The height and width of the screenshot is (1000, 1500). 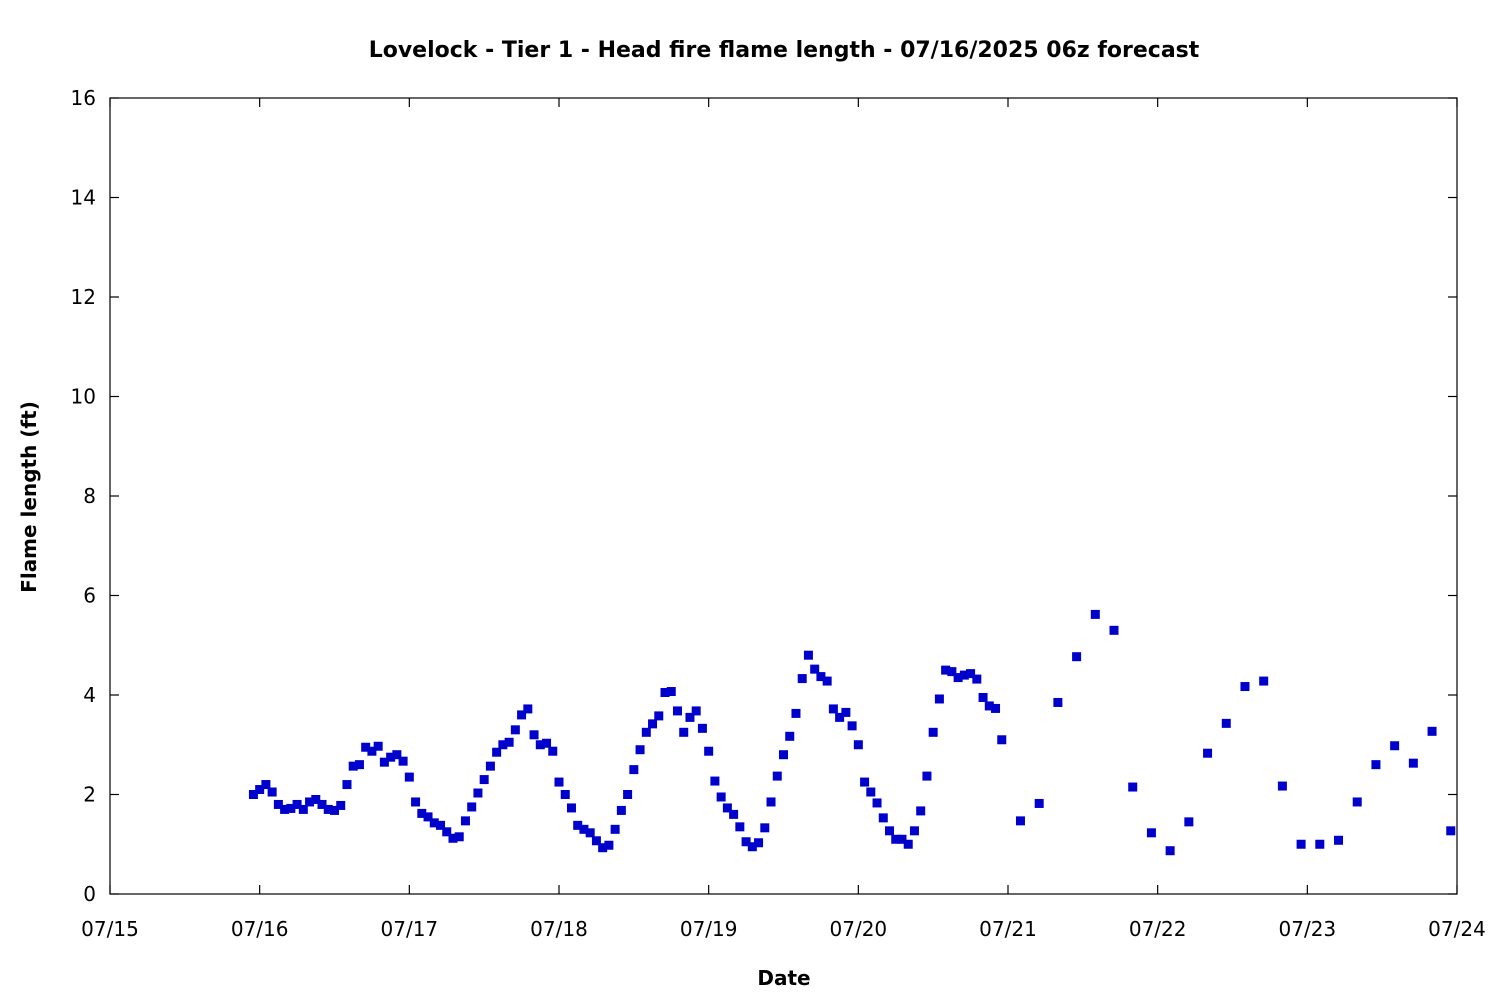 What do you see at coordinates (1457, 929) in the screenshot?
I see `x-tick-label: 07/24` at bounding box center [1457, 929].